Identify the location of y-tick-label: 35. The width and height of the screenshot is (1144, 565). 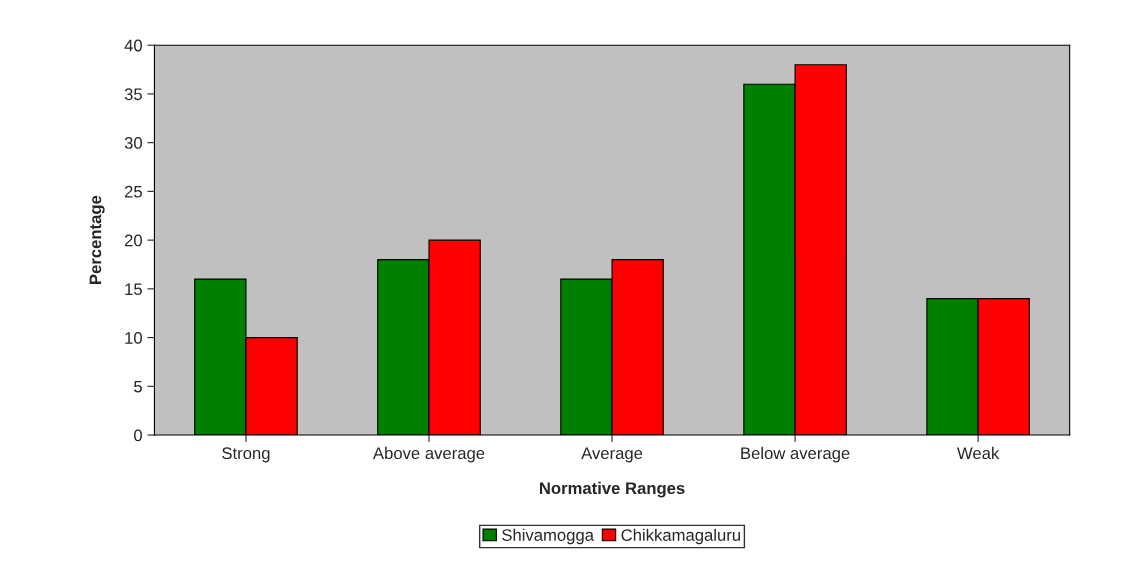
(133, 94).